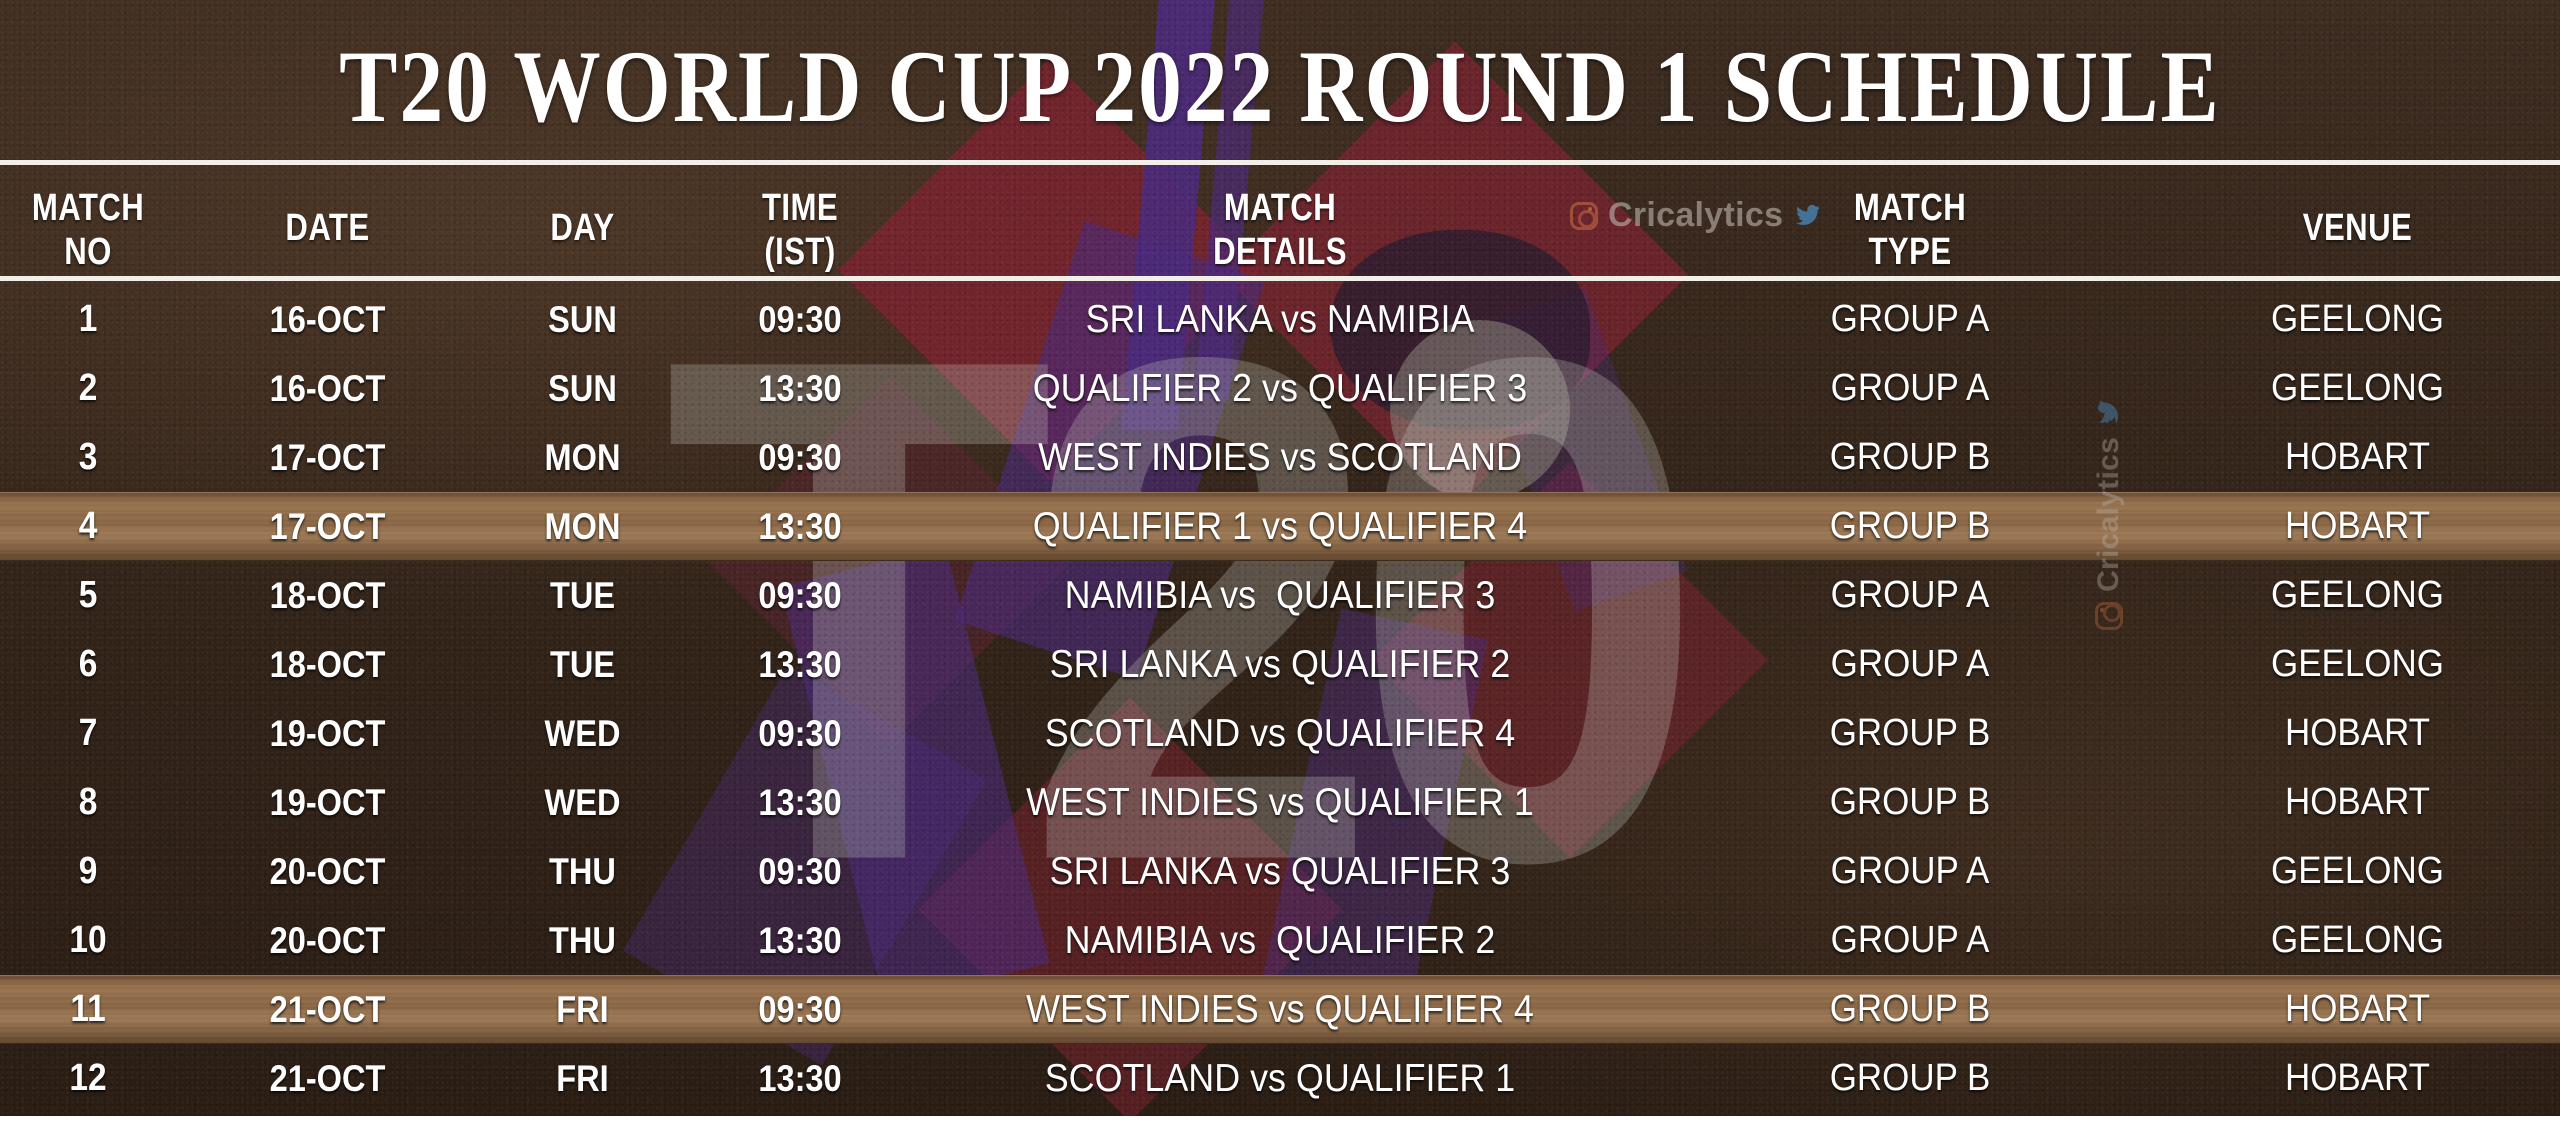  What do you see at coordinates (582, 319) in the screenshot?
I see `cell-day: SUN` at bounding box center [582, 319].